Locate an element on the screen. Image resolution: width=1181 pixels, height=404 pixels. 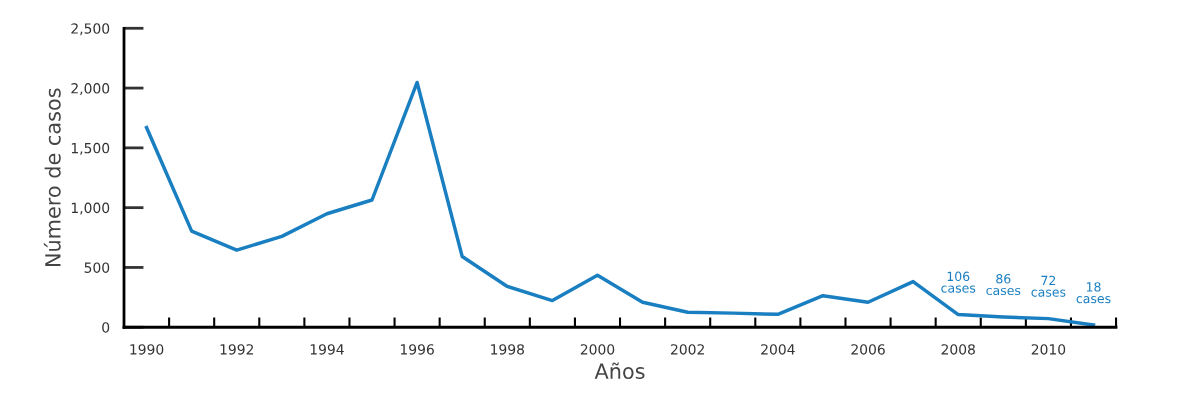
data-label: 86 cases is located at coordinates (1003, 285).